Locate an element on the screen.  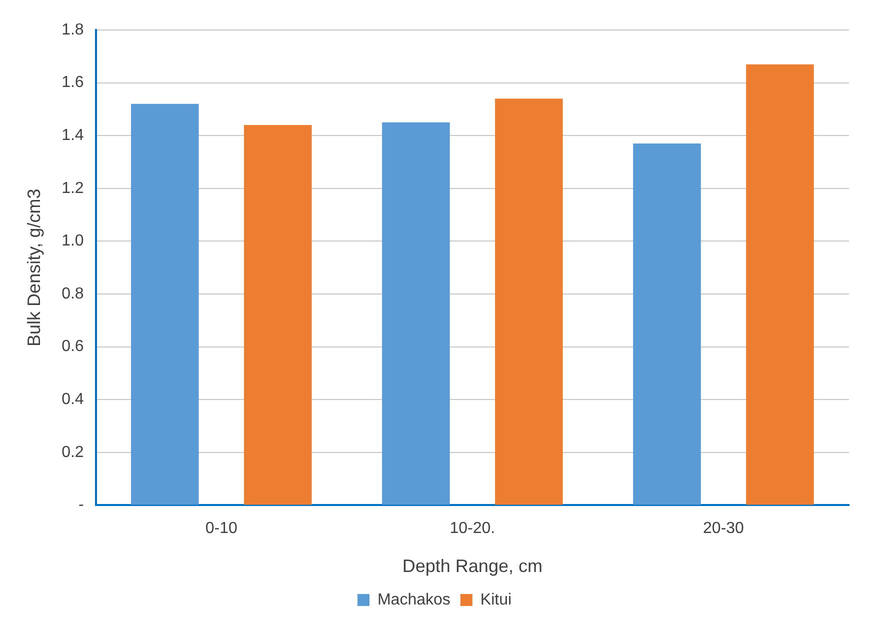
x-axis-title: Depth Range, cm is located at coordinates (472, 566).